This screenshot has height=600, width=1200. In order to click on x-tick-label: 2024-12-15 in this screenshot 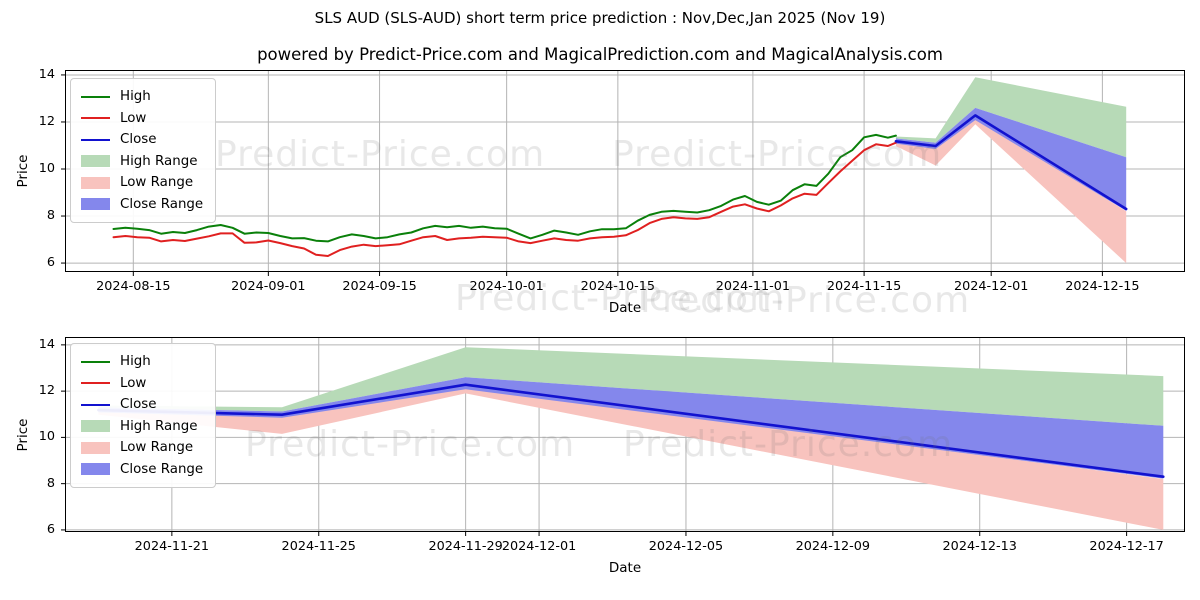, I will do `click(1102, 286)`.